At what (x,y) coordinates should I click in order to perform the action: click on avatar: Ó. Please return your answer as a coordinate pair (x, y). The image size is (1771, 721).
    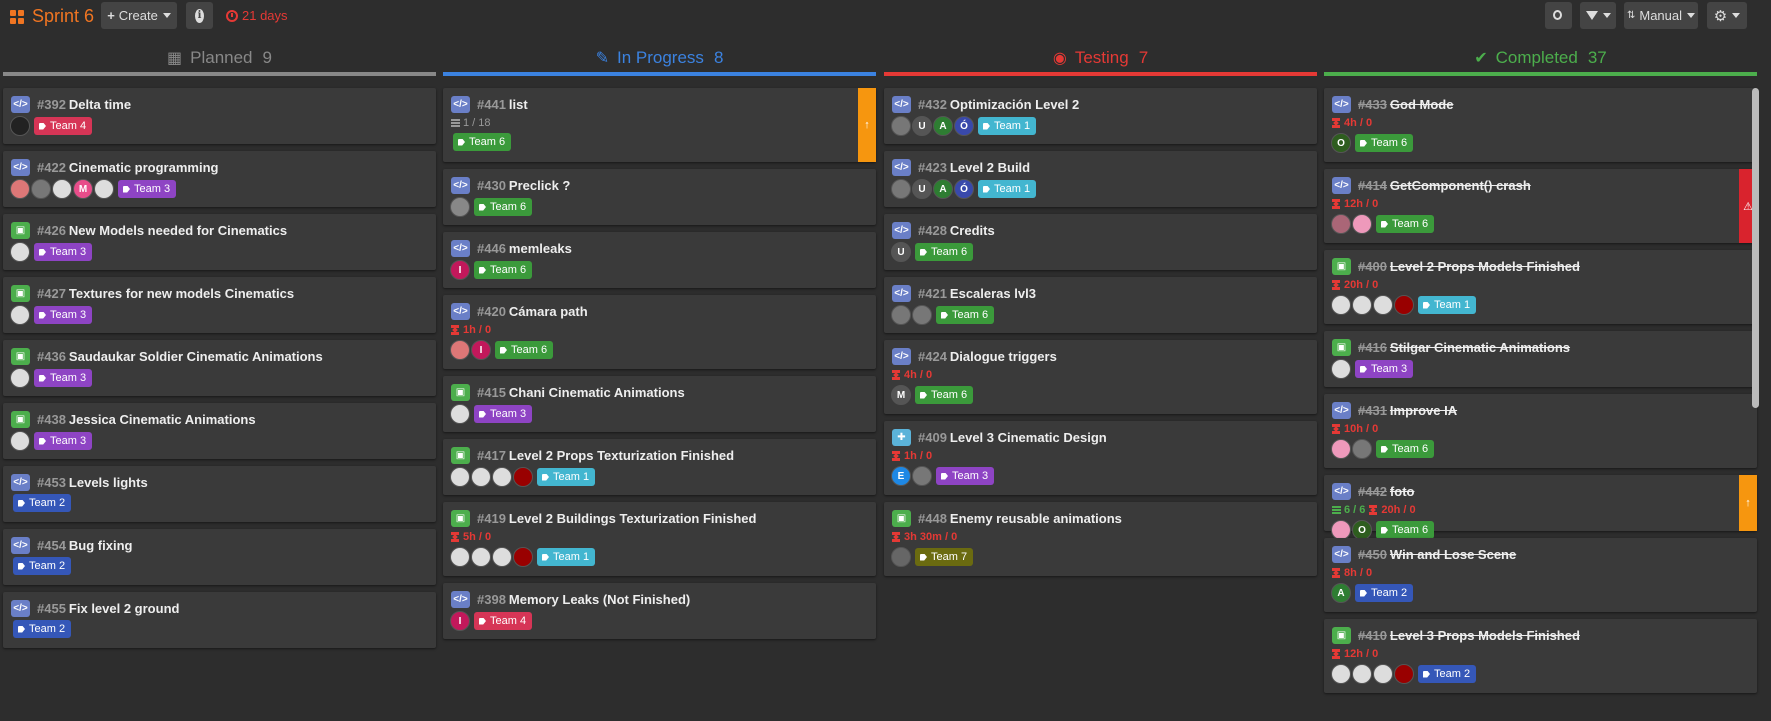
    Looking at the image, I should click on (964, 189).